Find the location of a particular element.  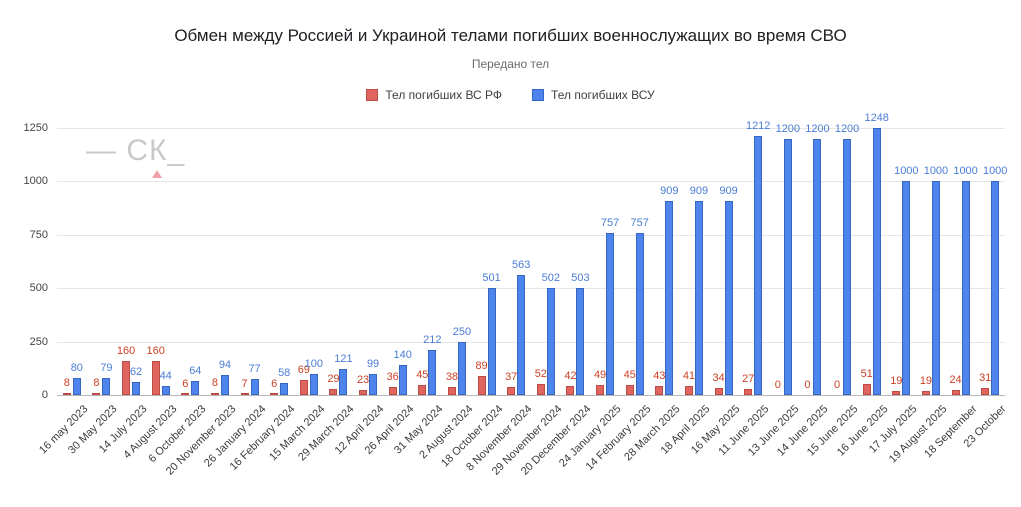

legend-swatch-red is located at coordinates (372, 95).